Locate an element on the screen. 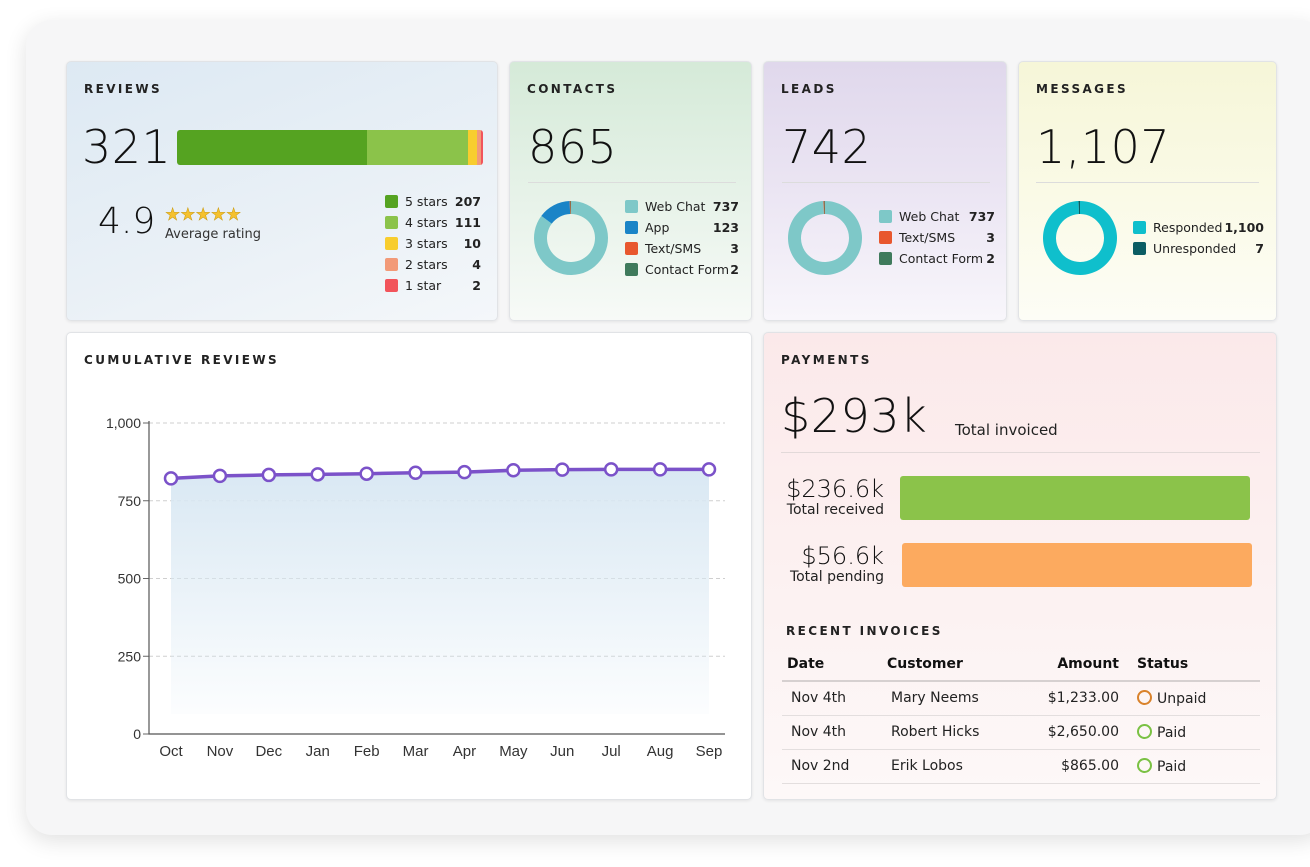 The height and width of the screenshot is (867, 1310). x-tick-label: Oct is located at coordinates (171, 751).